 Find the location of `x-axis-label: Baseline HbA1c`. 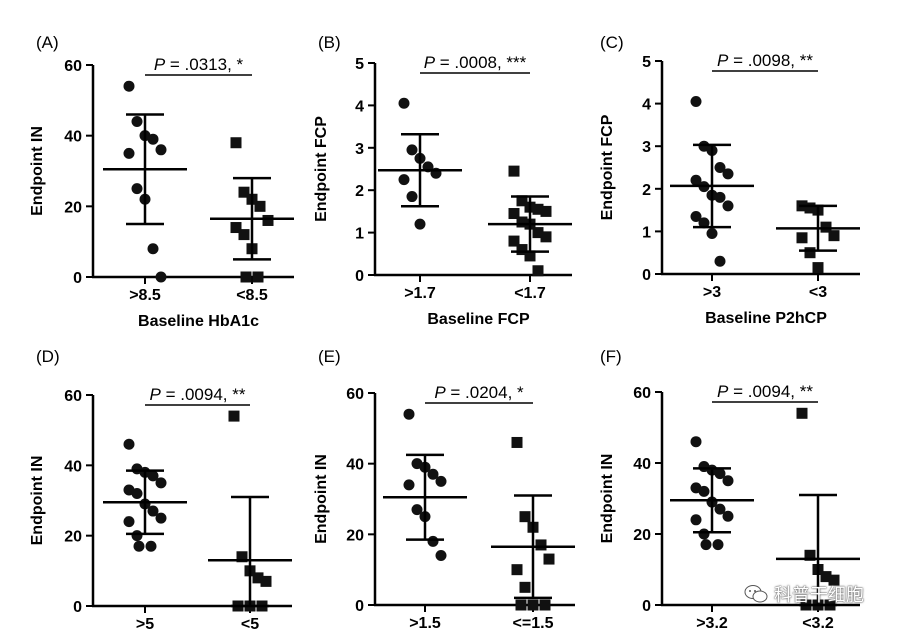

x-axis-label: Baseline HbA1c is located at coordinates (198, 321).